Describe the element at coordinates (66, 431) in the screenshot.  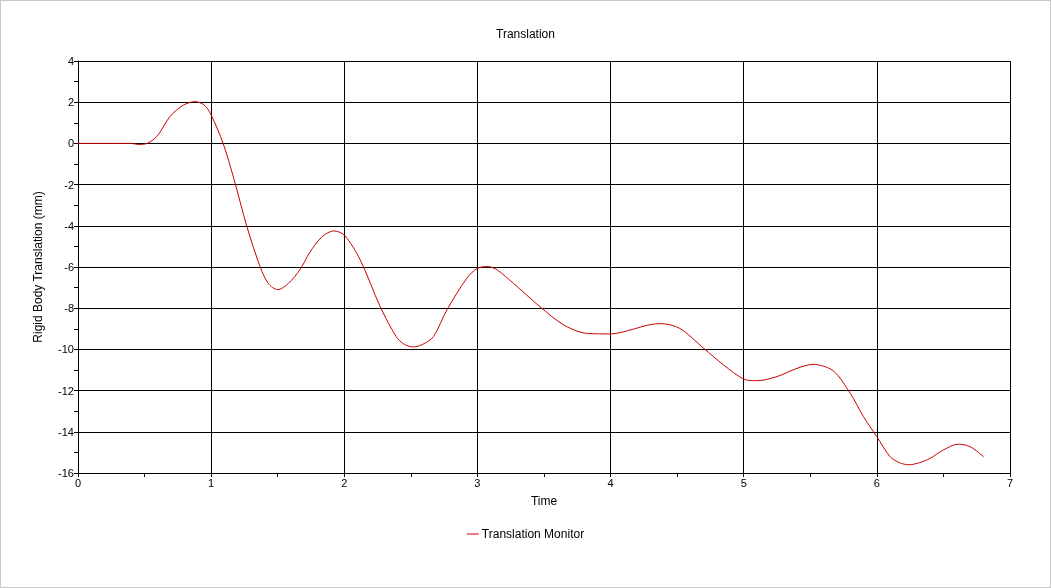
I see `y-tick-label: -14` at that location.